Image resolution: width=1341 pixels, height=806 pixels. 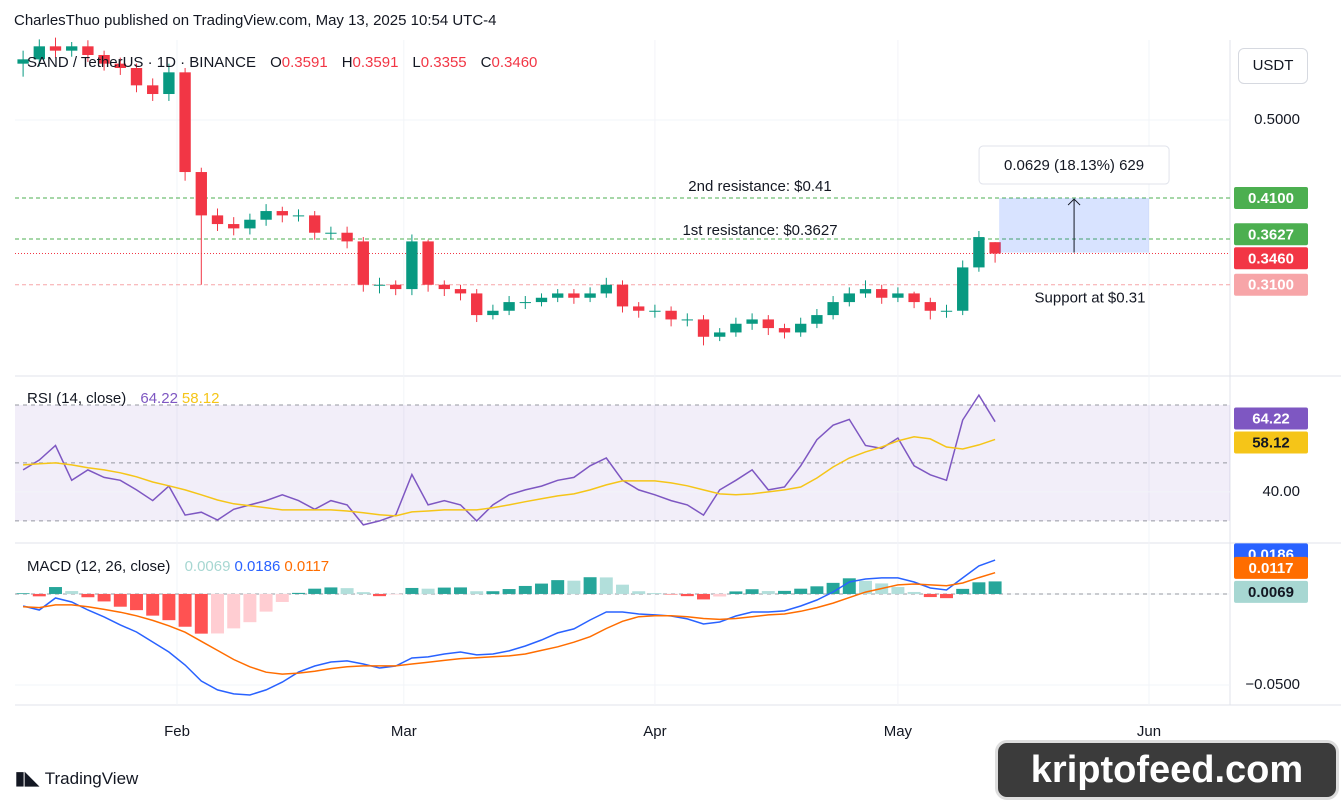 What do you see at coordinates (1074, 165) in the screenshot?
I see `measure-label-bg` at bounding box center [1074, 165].